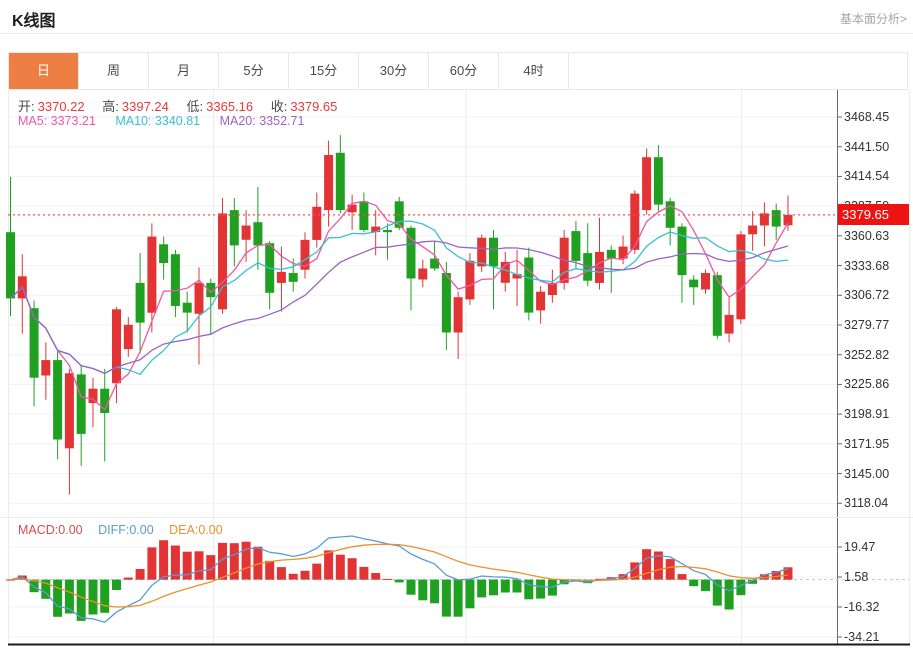  What do you see at coordinates (456, 33) in the screenshot?
I see `header-divider` at bounding box center [456, 33].